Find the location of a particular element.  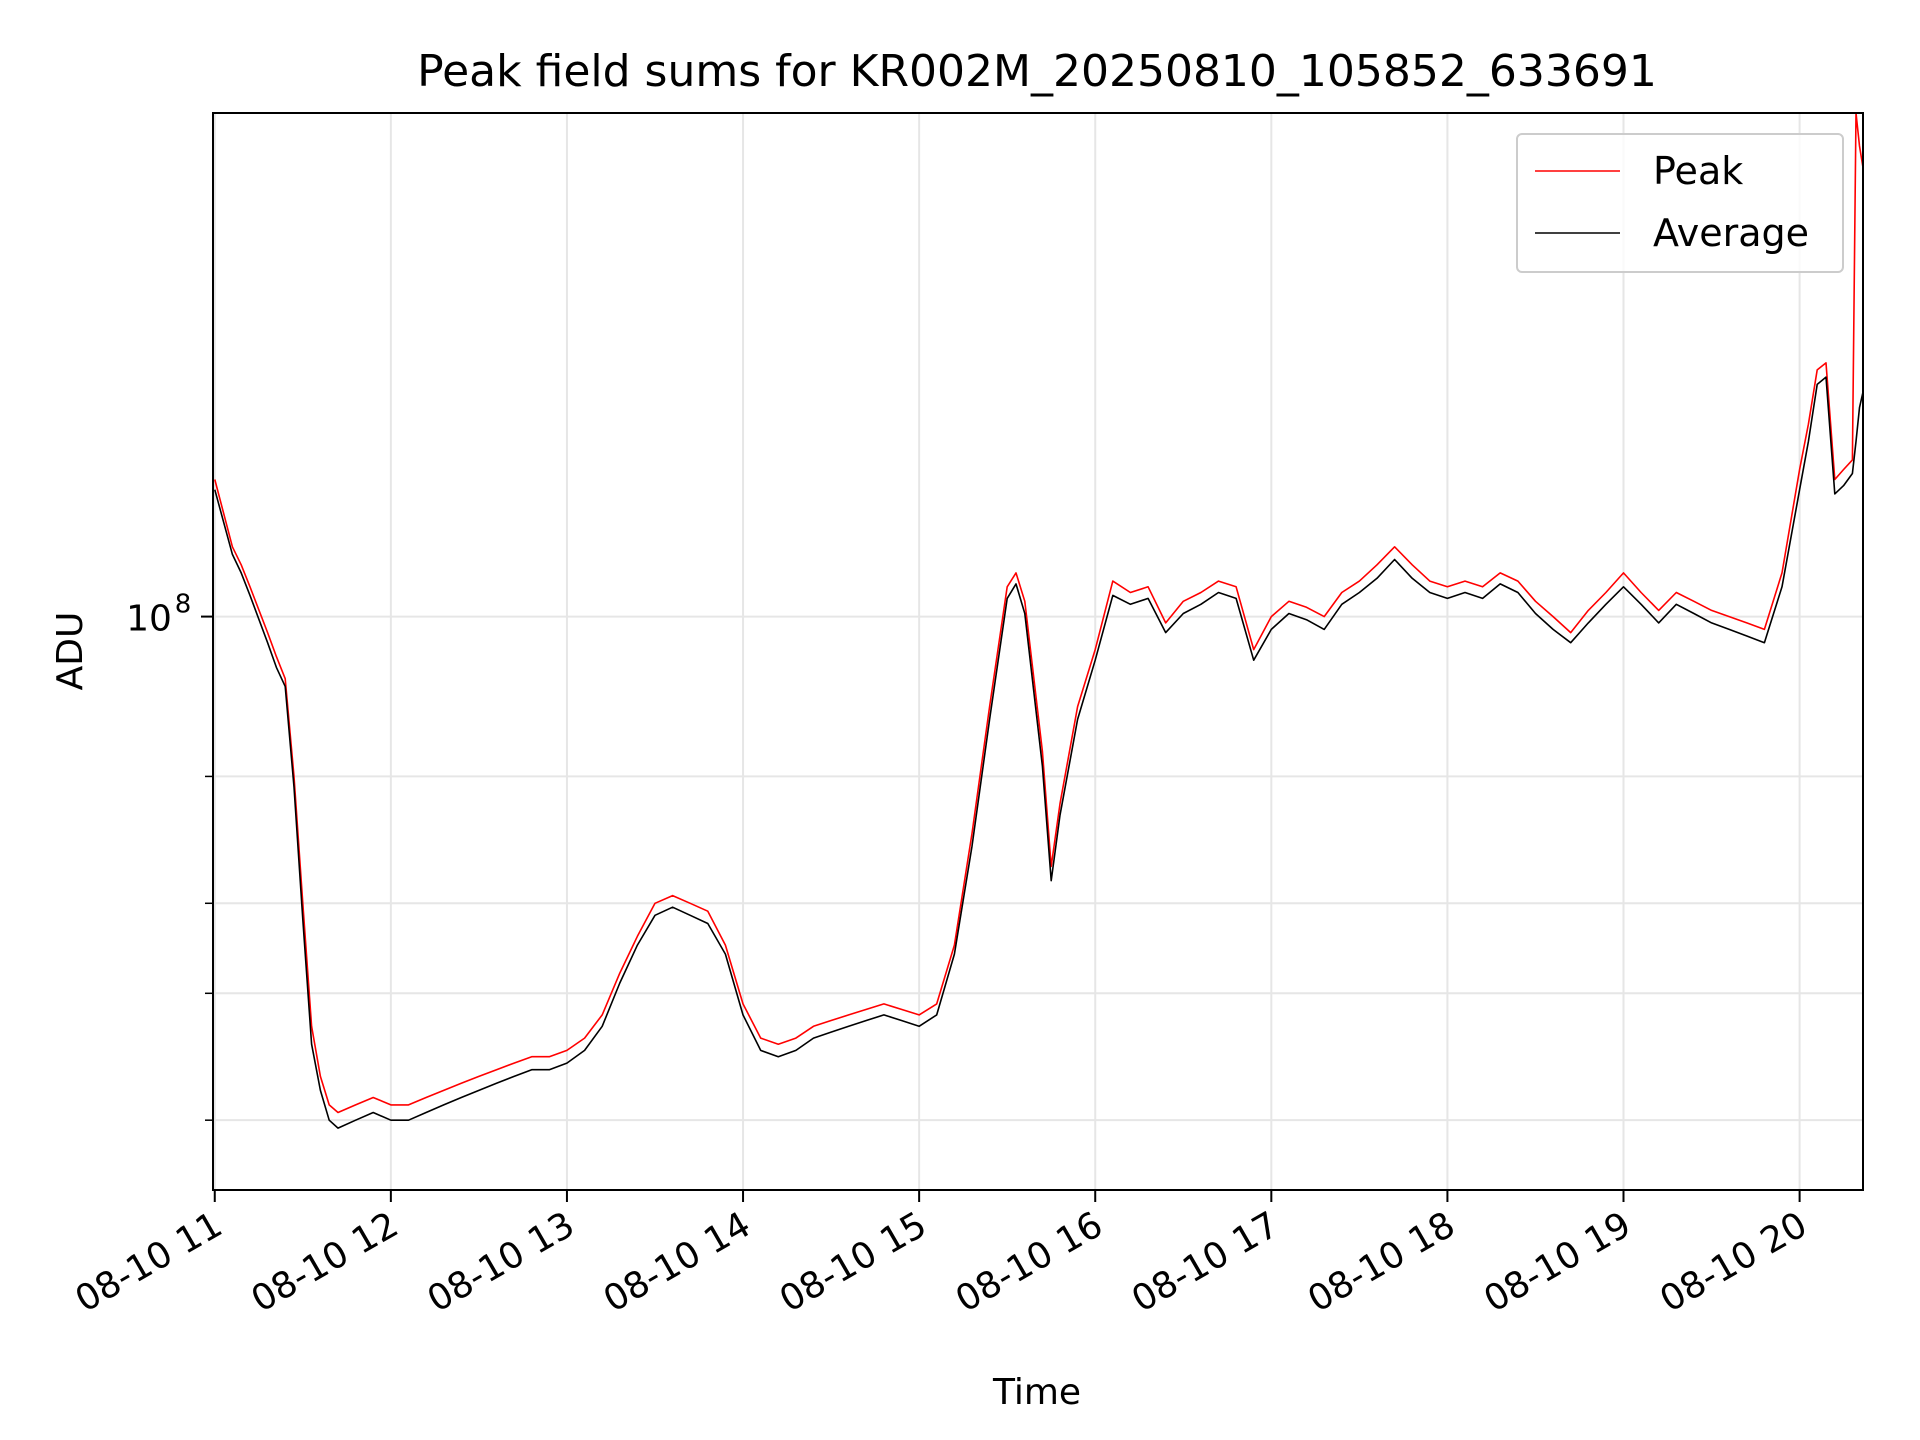

y-tick-exponent: 8 is located at coordinates (183, 605).